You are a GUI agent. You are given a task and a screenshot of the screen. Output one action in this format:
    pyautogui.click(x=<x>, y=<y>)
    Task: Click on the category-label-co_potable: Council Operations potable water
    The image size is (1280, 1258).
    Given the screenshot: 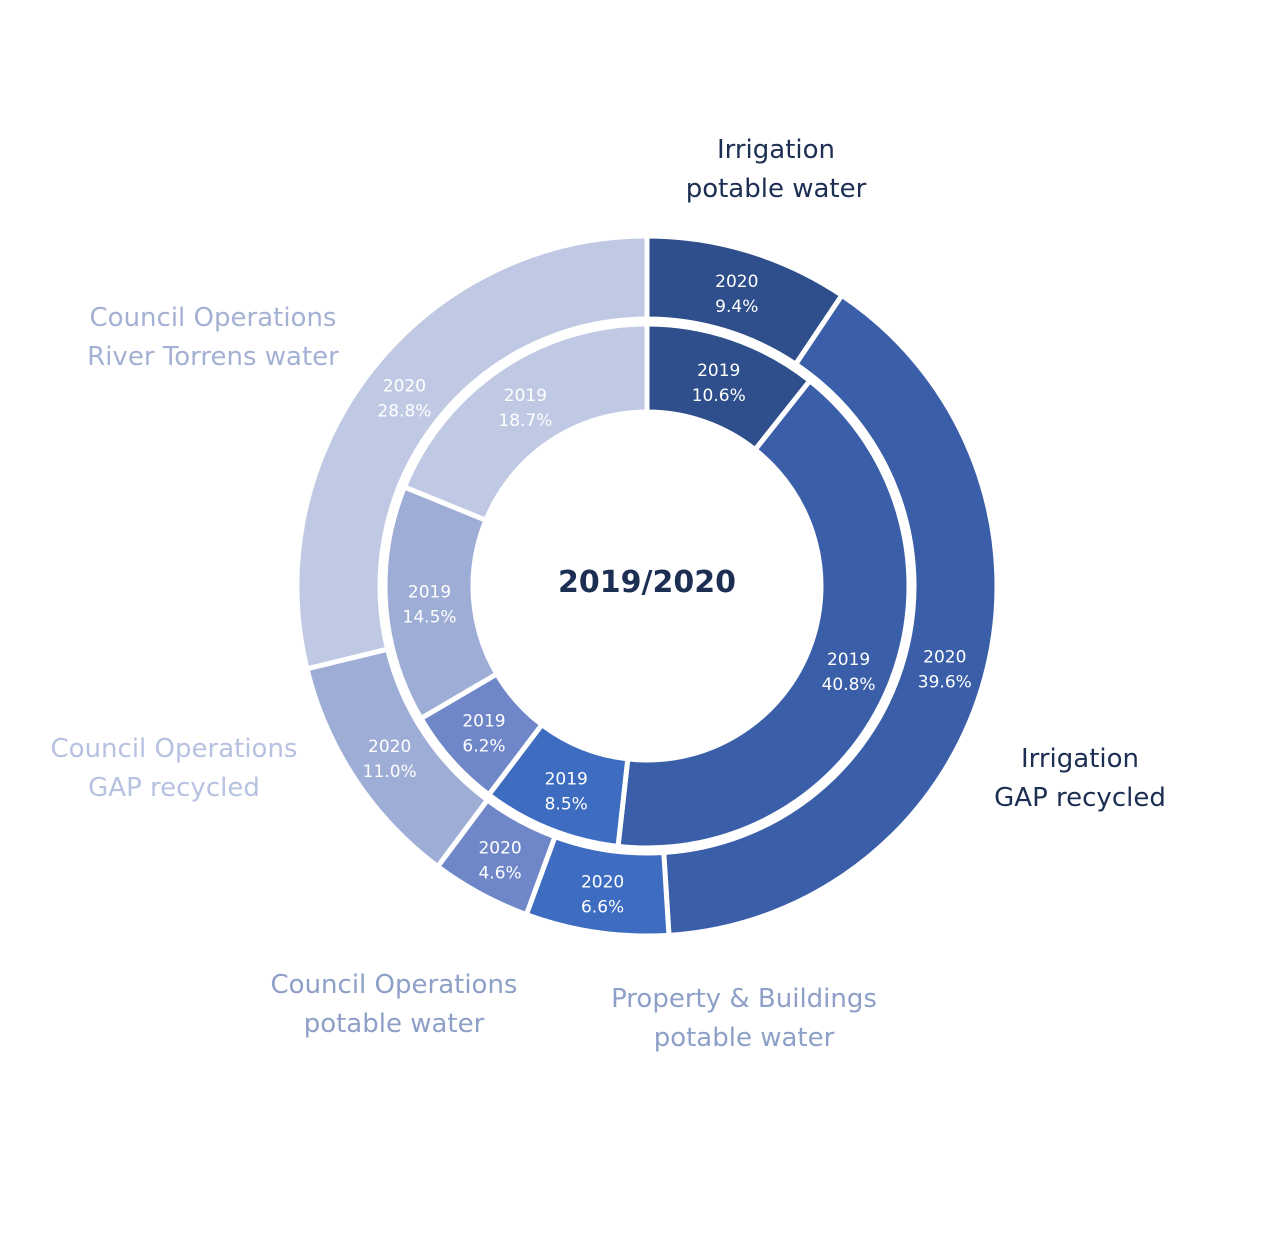 What is the action you would take?
    pyautogui.click(x=394, y=1004)
    